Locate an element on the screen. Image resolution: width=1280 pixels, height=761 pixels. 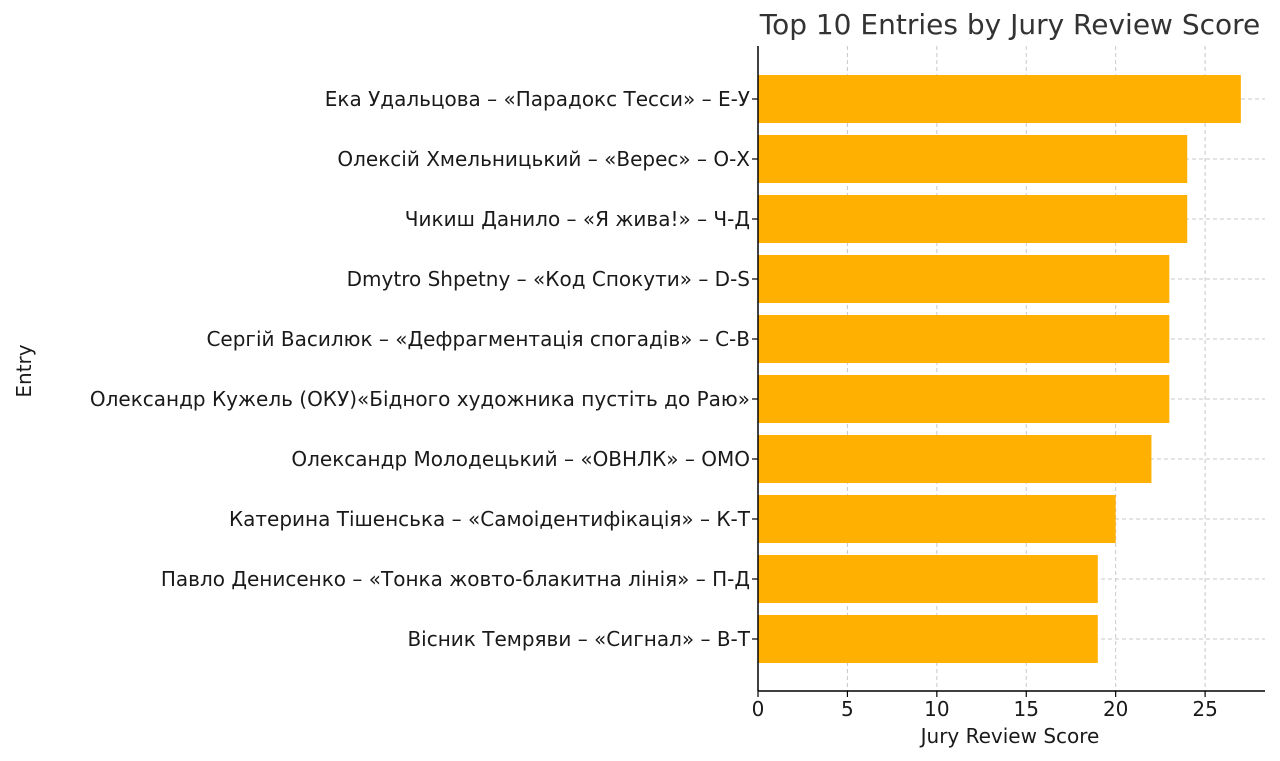
chart-title: Top 10 Entries by Jury Review Score is located at coordinates (1010, 24).